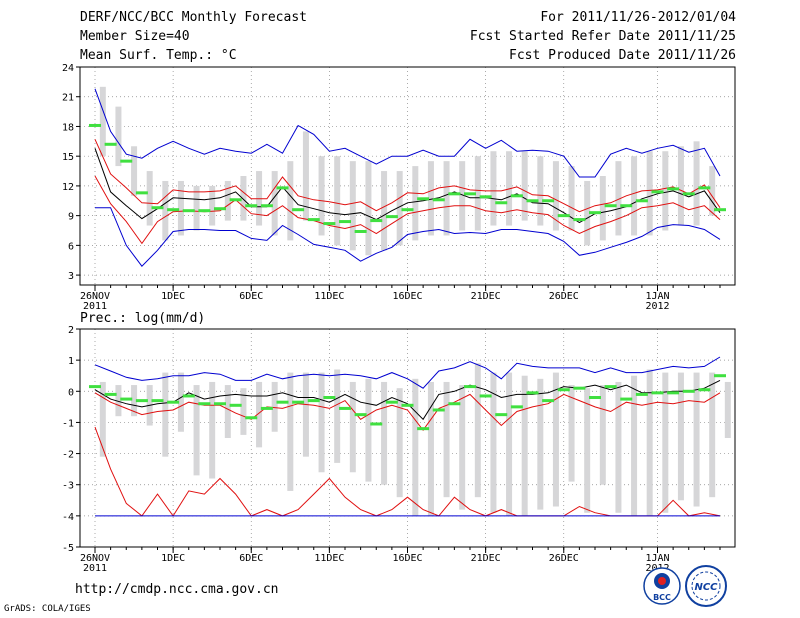 The image size is (800, 618). I want to click on website-url: http://cmdp.ncc.cma.gov.cn, so click(177, 589).